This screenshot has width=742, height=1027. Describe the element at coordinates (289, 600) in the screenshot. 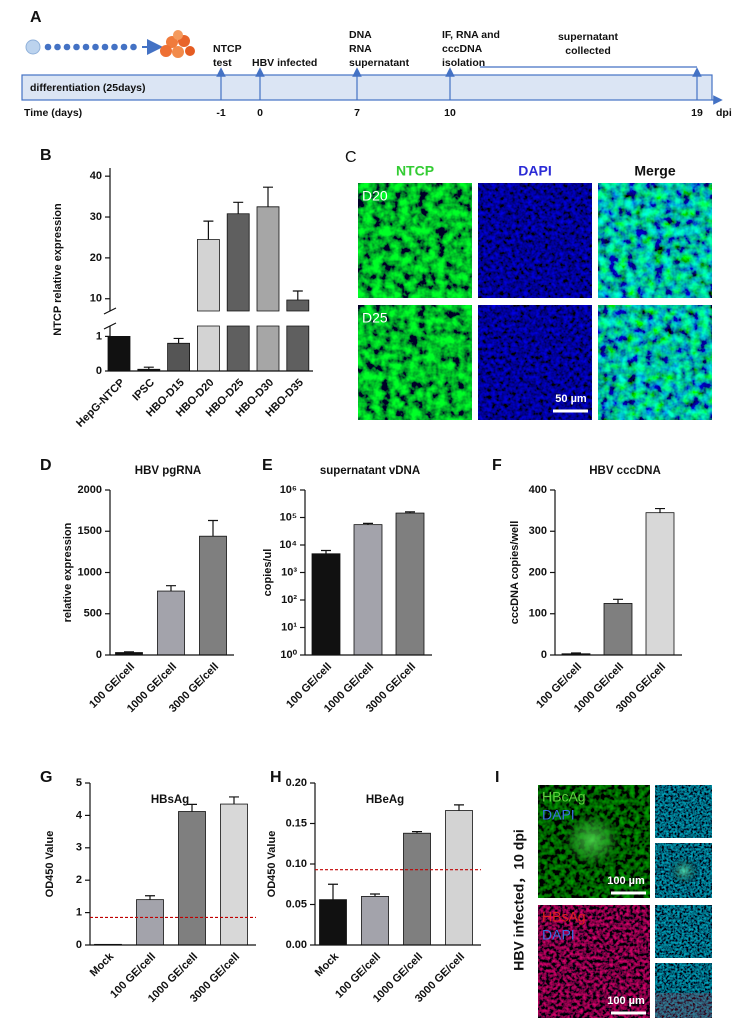

I see `y-tick-label: 10²` at that location.